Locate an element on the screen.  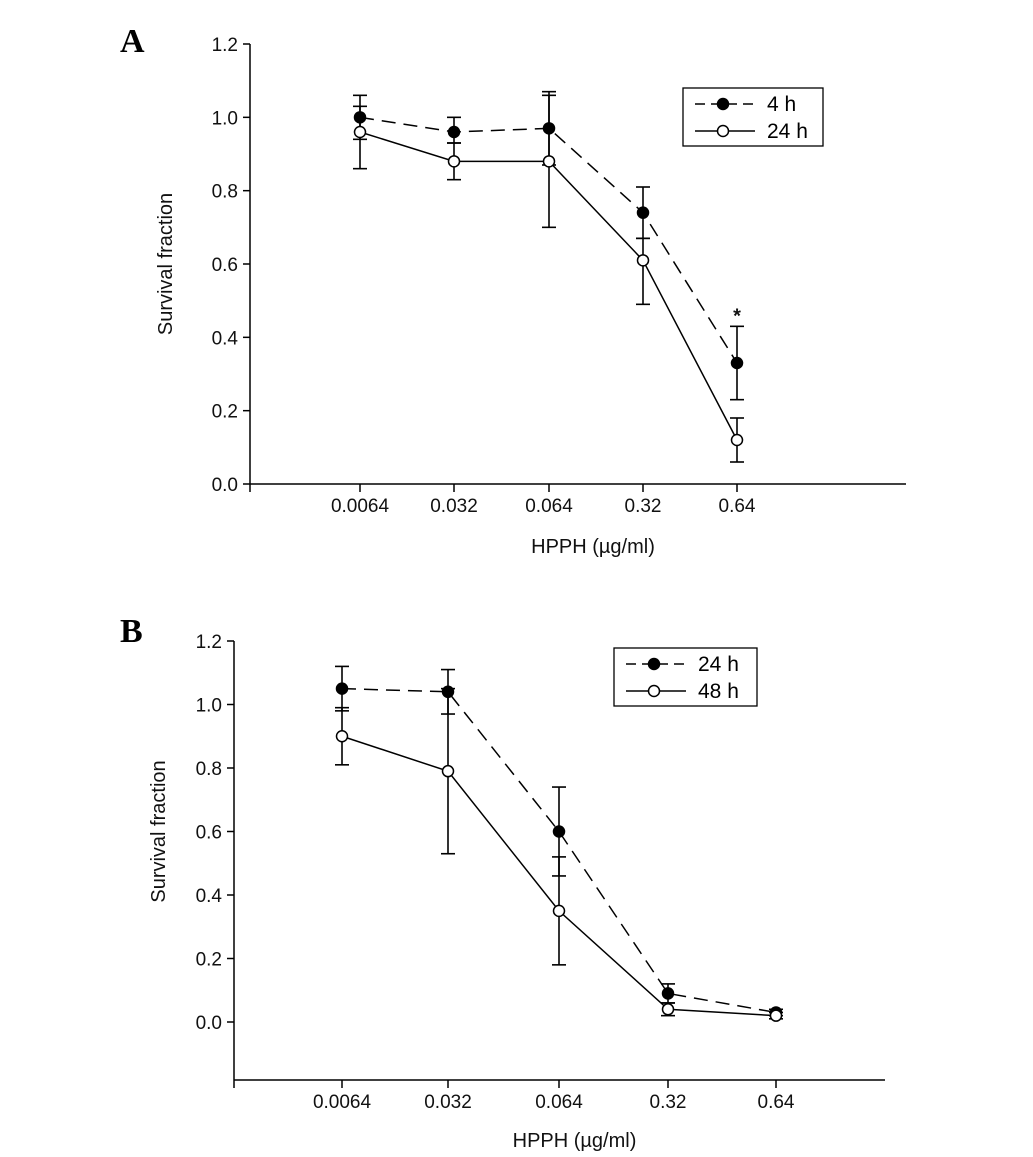
legend-label: 4 h is located at coordinates (781, 104).